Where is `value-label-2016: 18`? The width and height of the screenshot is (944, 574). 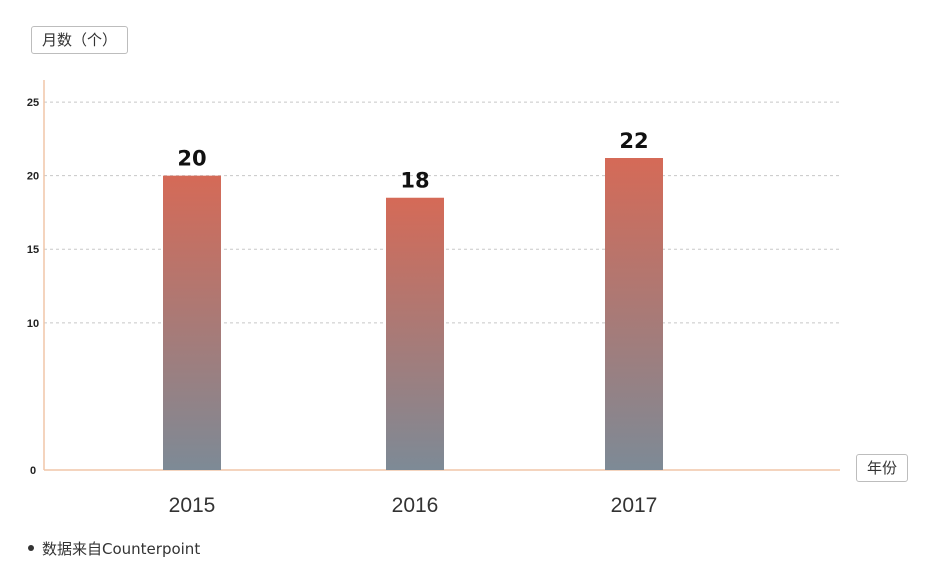 value-label-2016: 18 is located at coordinates (414, 181).